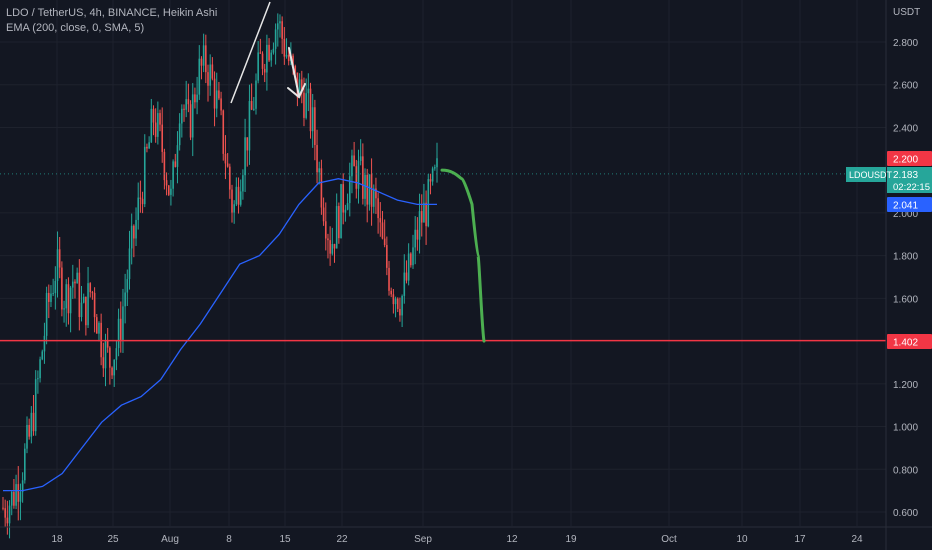  I want to click on time-tick-label: 8, so click(229, 539).